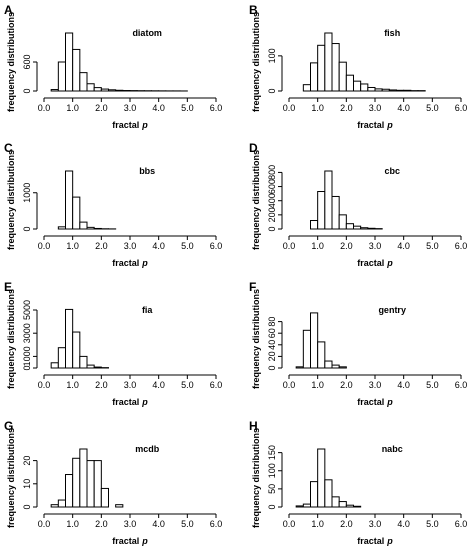 The image size is (474, 551). What do you see at coordinates (272, 200) in the screenshot?
I see `y-tick-label: 400` at bounding box center [272, 200].